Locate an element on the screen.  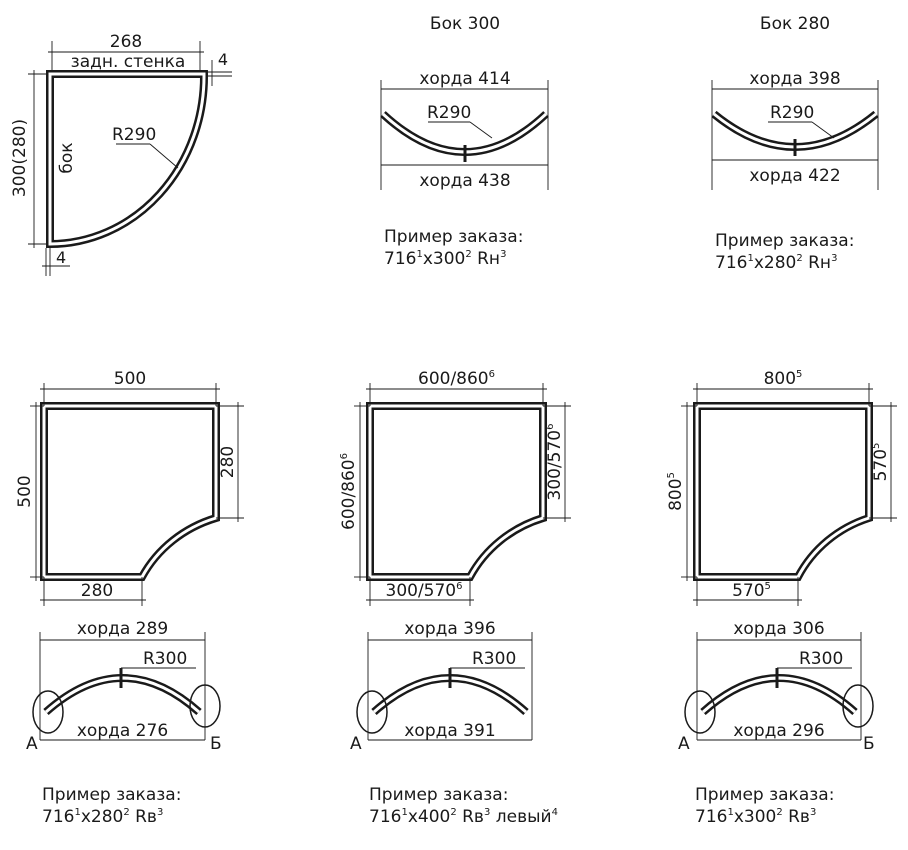
variant-right-dimension: 280 is located at coordinates (228, 462).